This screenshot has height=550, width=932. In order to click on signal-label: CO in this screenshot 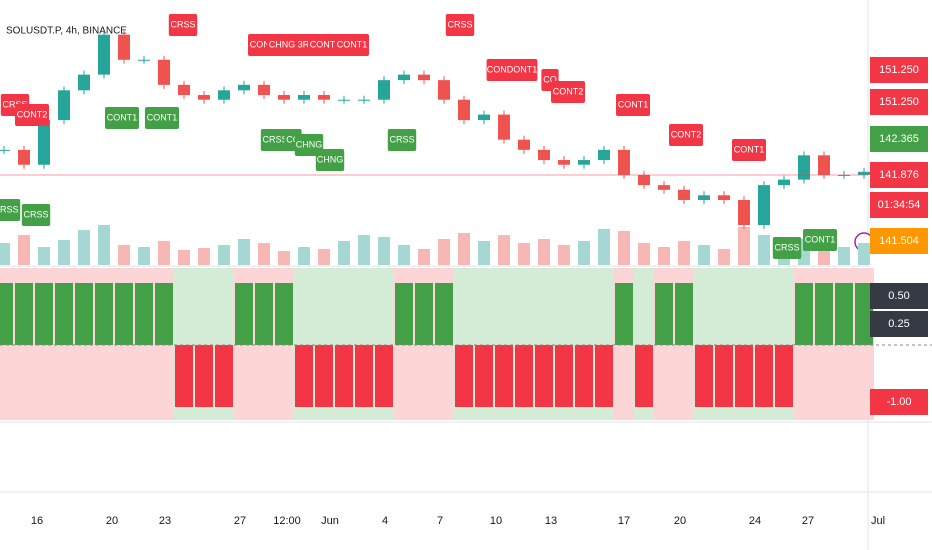, I will do `click(550, 79)`.